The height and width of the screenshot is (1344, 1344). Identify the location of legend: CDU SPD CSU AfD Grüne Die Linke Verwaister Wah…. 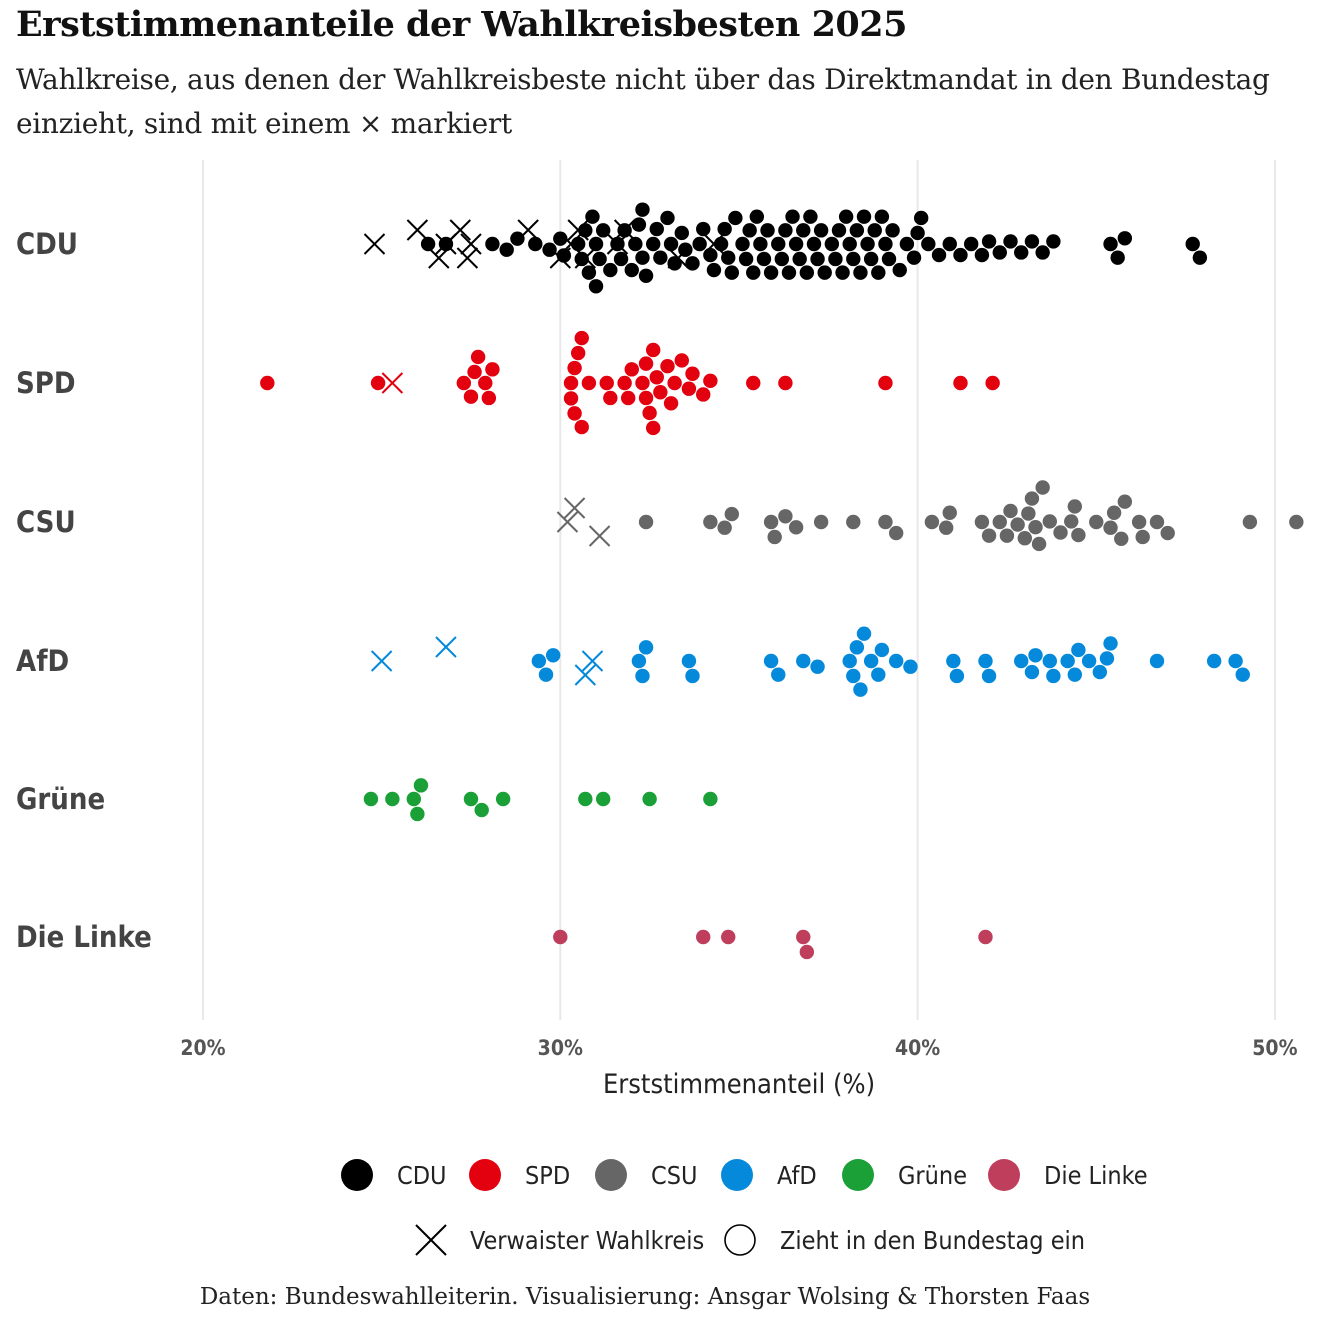
(744, 1207).